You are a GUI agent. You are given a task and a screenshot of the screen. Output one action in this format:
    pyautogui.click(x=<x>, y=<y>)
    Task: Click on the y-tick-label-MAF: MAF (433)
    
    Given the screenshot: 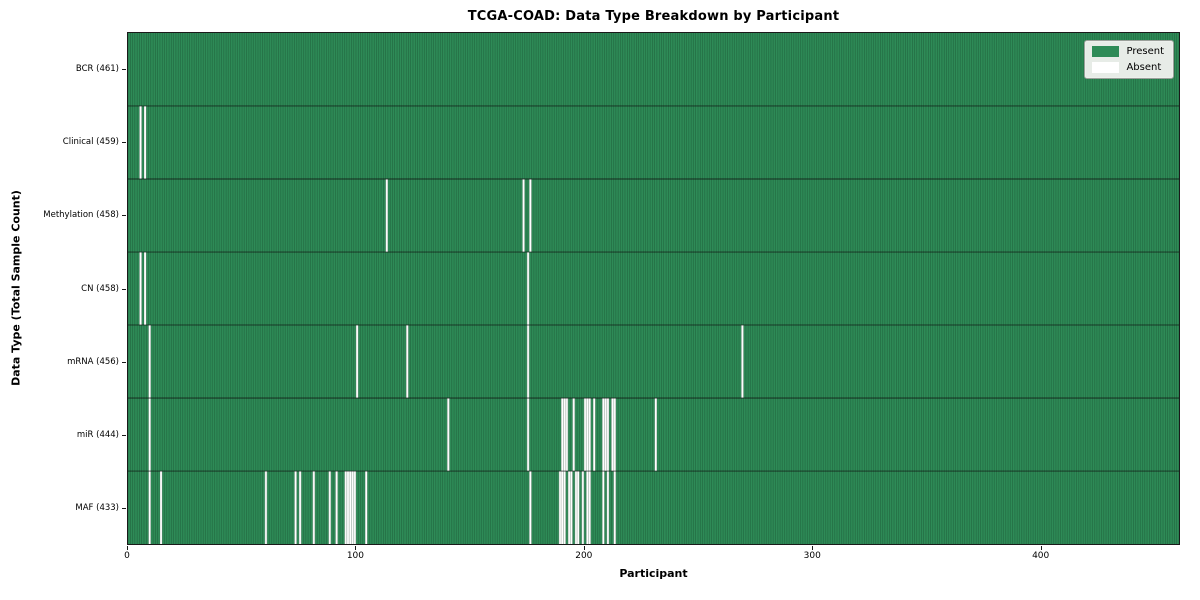 What is the action you would take?
    pyautogui.click(x=97, y=508)
    